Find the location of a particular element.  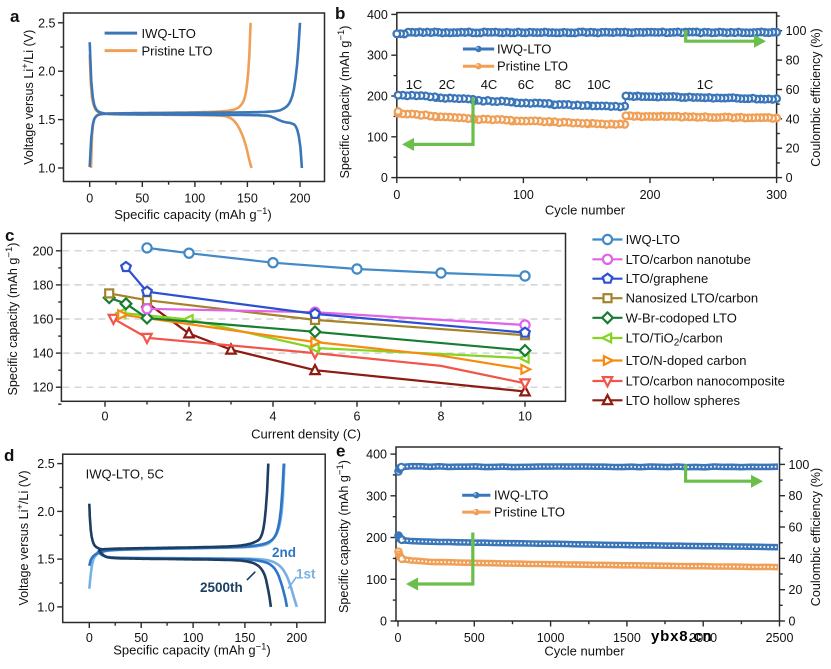

svg-text: 2.0 is located at coordinates (45, 512).